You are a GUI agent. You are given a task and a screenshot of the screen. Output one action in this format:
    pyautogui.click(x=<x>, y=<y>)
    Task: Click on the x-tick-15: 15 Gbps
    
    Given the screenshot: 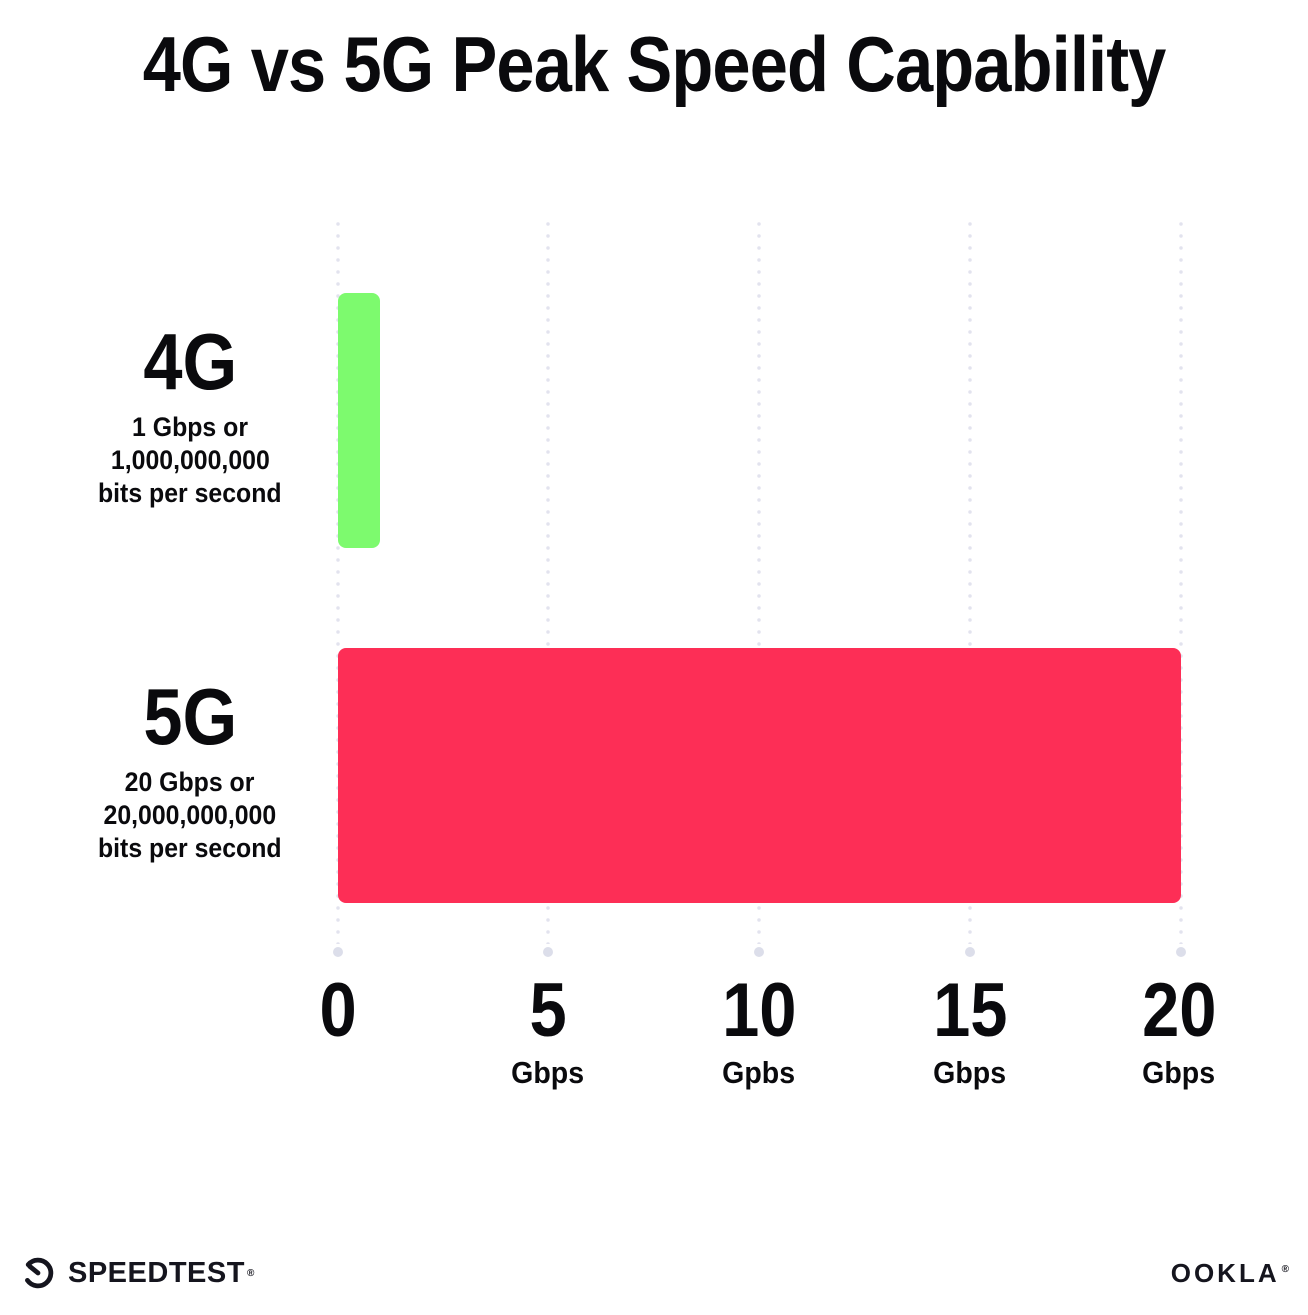 What is the action you would take?
    pyautogui.click(x=970, y=1031)
    